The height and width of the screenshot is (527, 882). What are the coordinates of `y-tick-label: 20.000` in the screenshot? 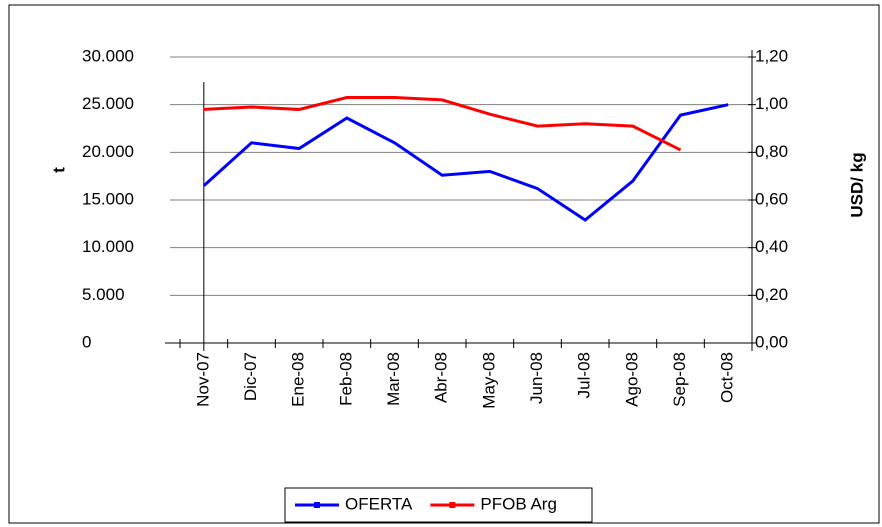 It's located at (108, 151).